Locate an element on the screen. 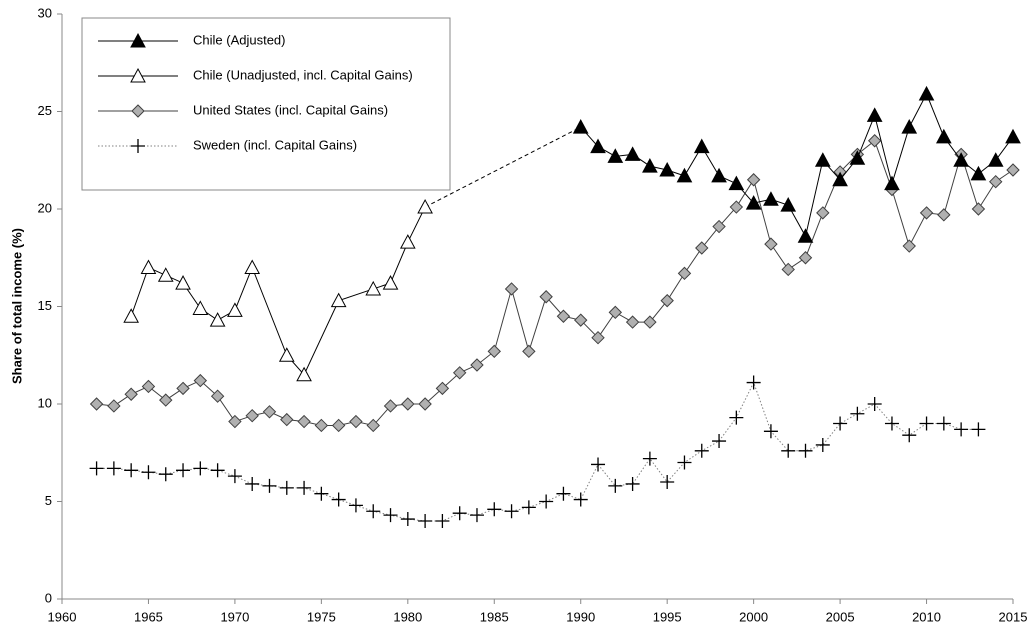 The width and height of the screenshot is (1033, 632). y-tick-label: 15 is located at coordinates (45, 305).